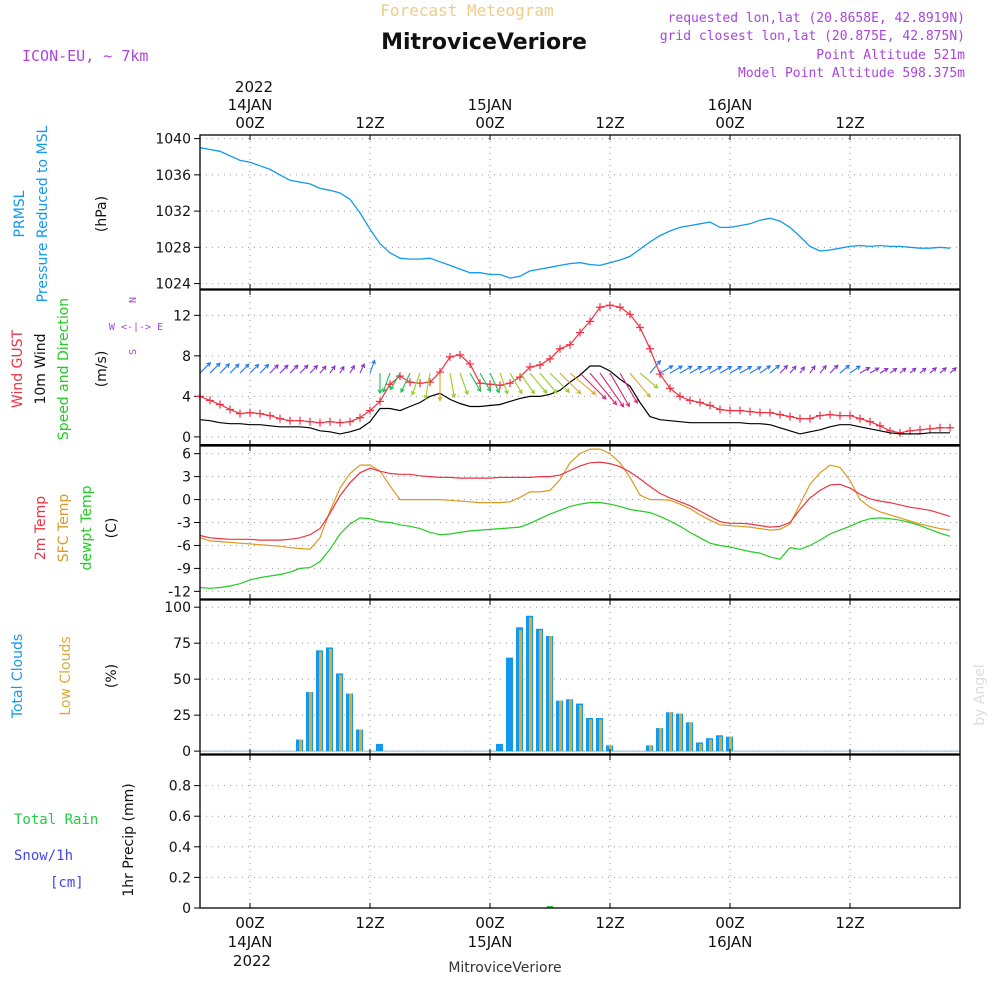  What do you see at coordinates (186, 478) in the screenshot?
I see `temperature-ytick-label-1: 3` at bounding box center [186, 478].